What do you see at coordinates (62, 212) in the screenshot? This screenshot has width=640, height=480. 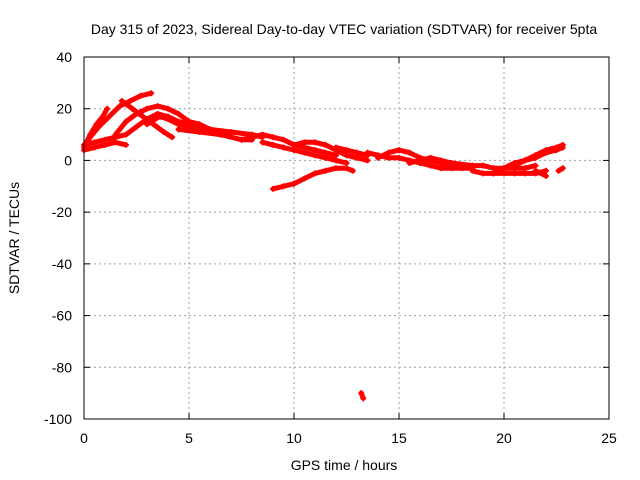 I see `y-tick-label: -20` at bounding box center [62, 212].